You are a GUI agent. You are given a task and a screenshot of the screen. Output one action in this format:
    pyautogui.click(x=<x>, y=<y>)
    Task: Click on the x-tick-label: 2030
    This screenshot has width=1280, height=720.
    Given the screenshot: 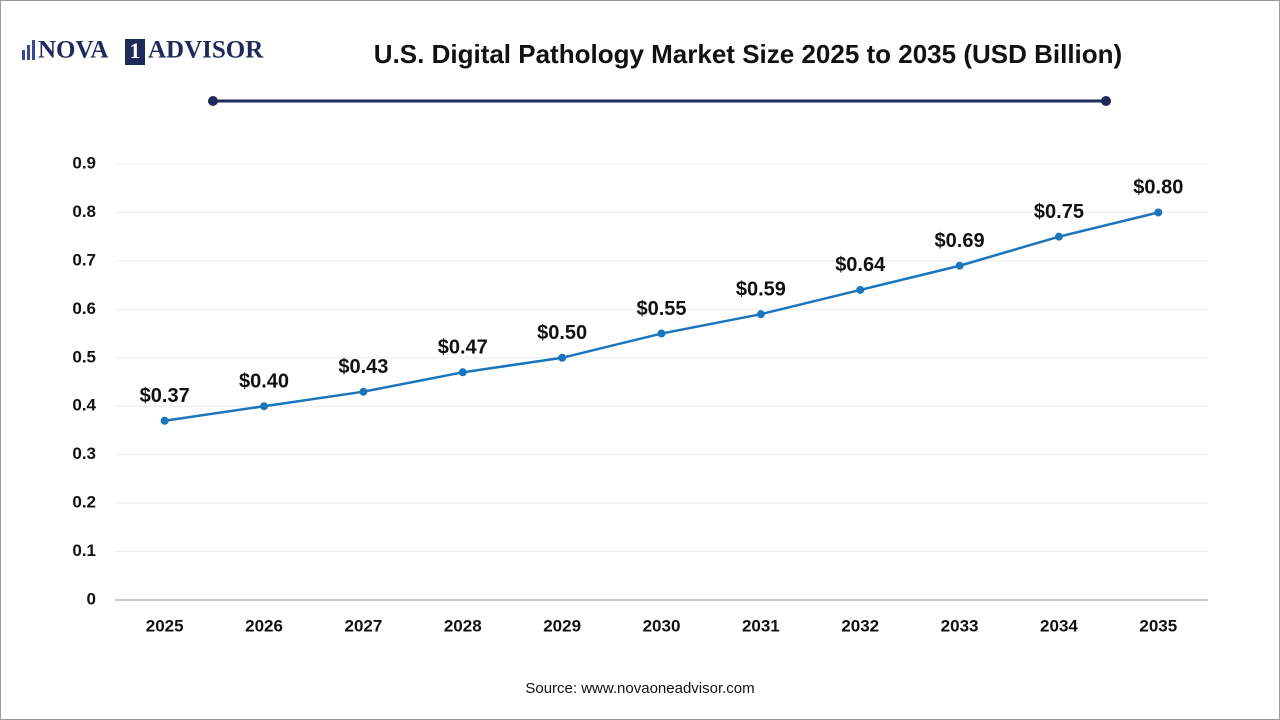 What is the action you would take?
    pyautogui.click(x=662, y=625)
    